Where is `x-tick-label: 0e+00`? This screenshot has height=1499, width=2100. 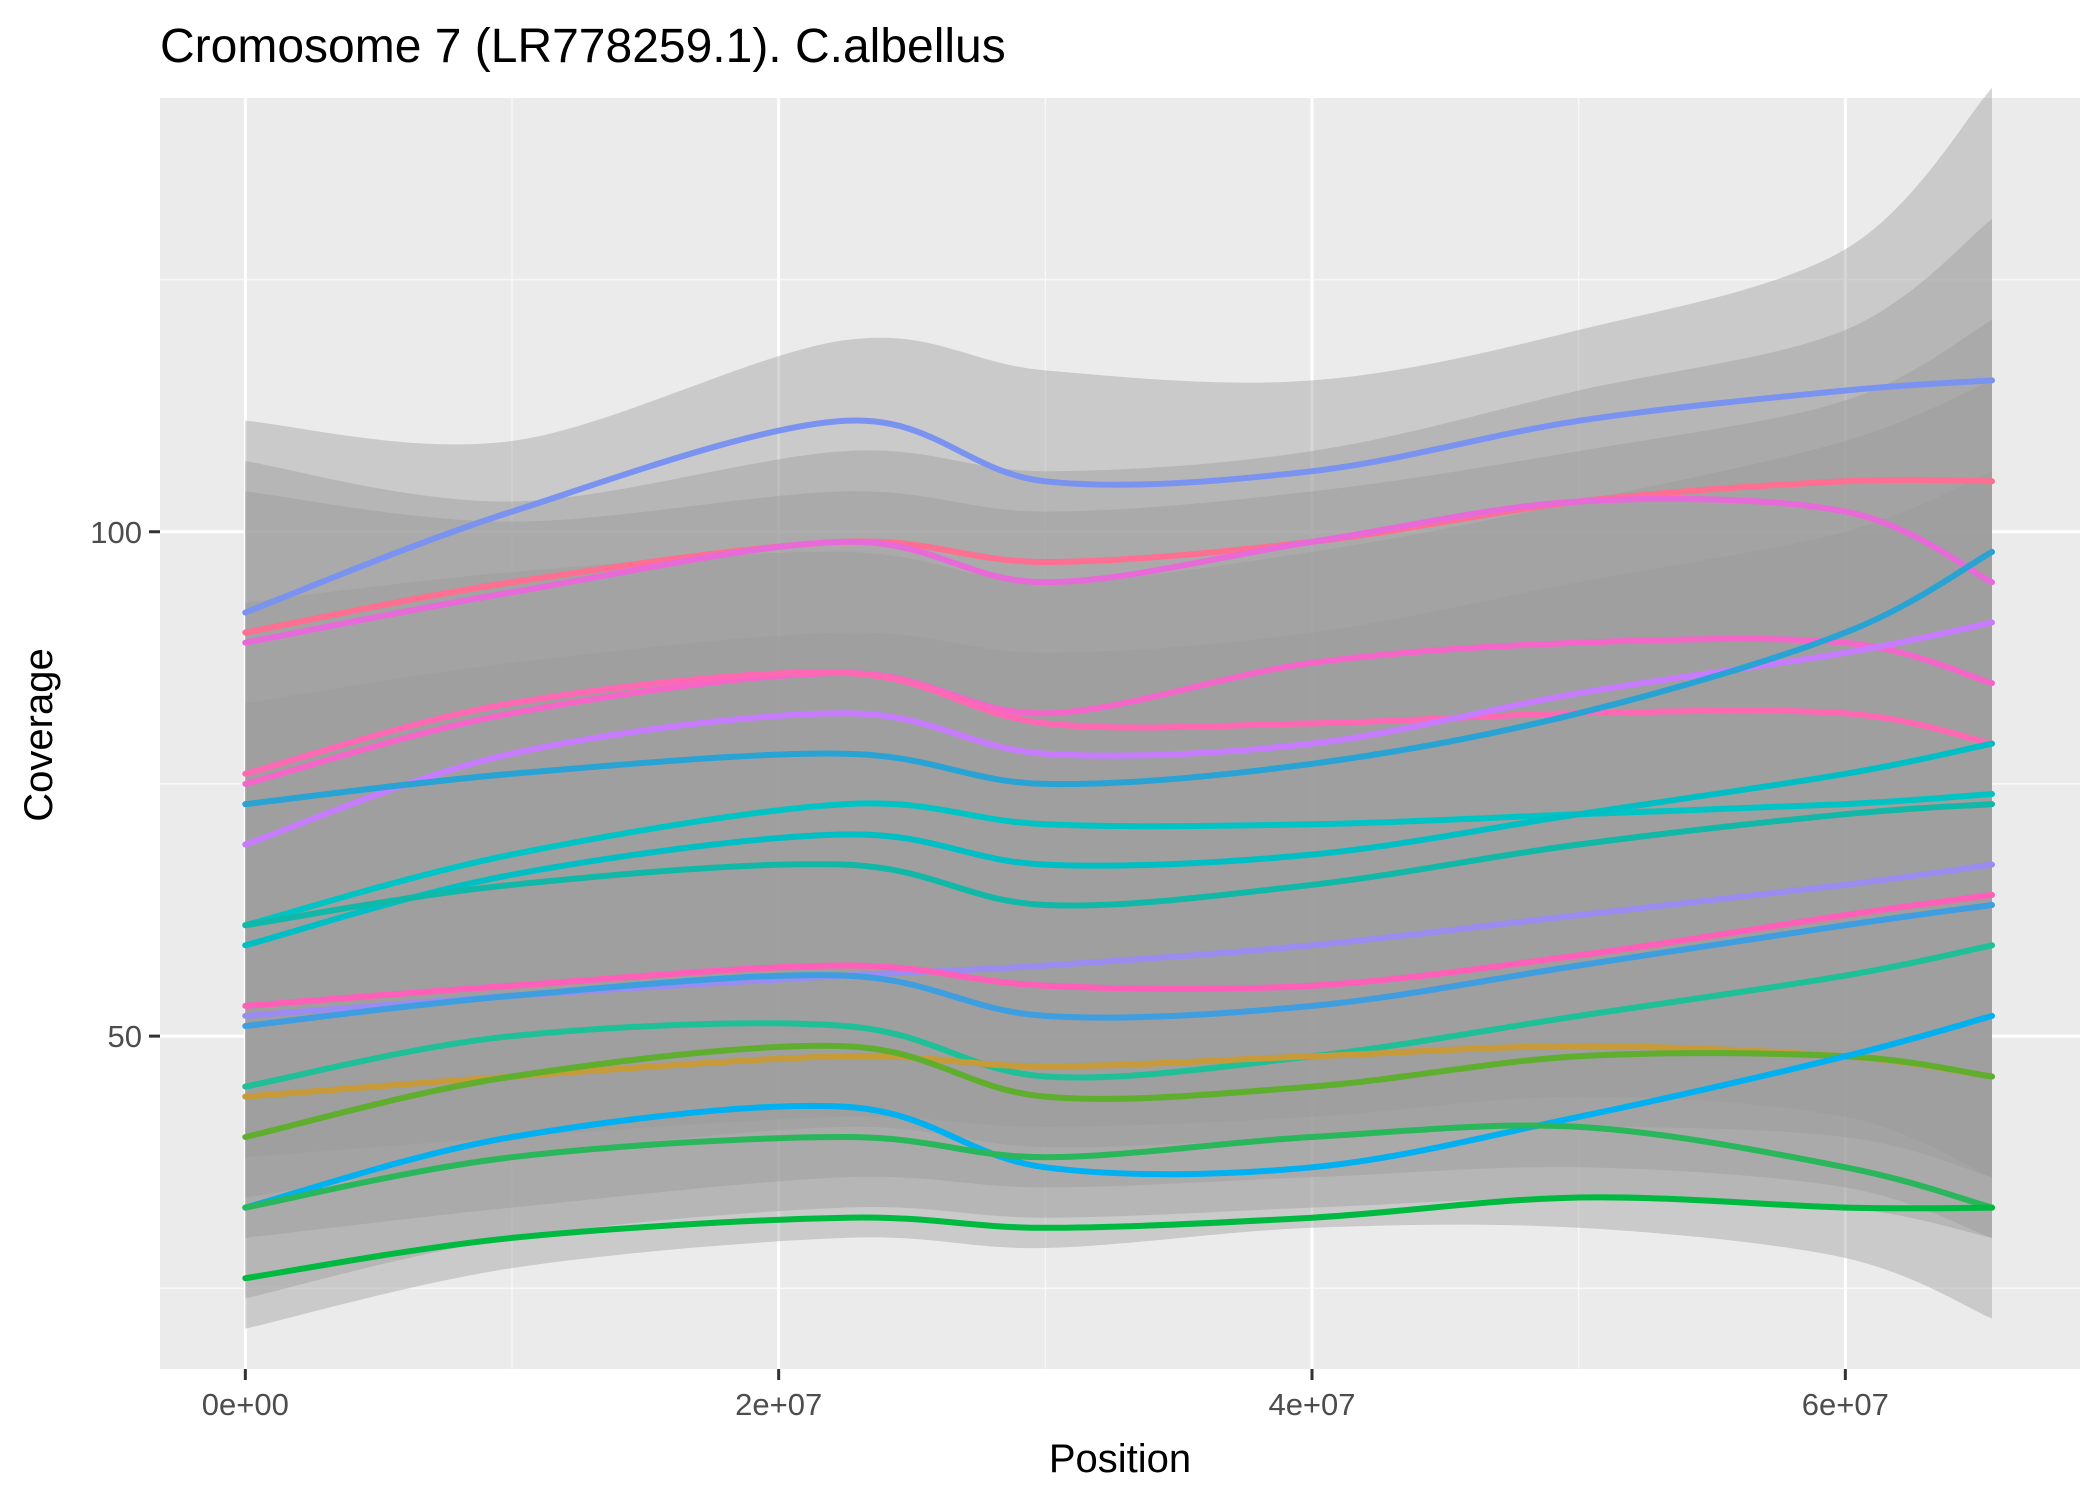
x-tick-label: 0e+00 is located at coordinates (245, 1404).